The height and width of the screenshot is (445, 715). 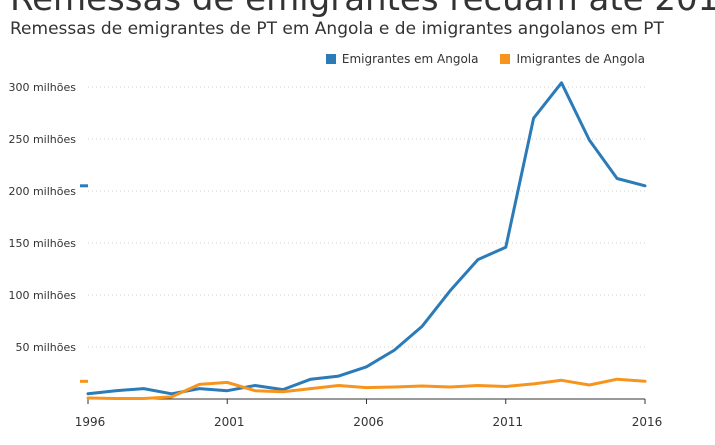 I want to click on series-line-imigrantes, so click(x=366, y=388).